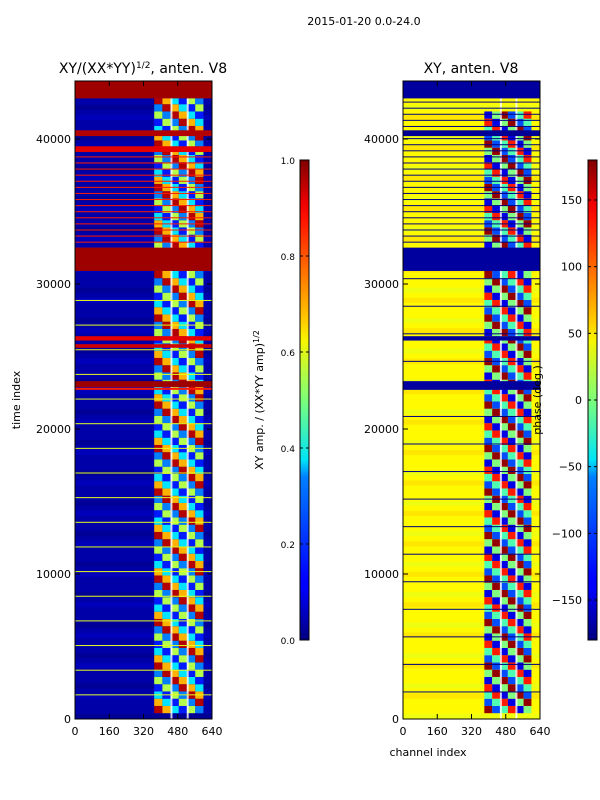  Describe the element at coordinates (500, 400) in the screenshot. I see `channel-gap` at that location.